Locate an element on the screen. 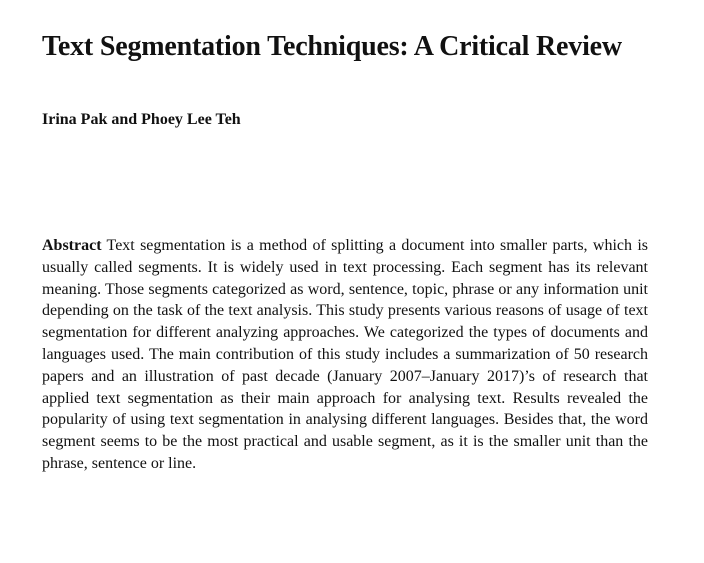  abstract-label: Abstract is located at coordinates (72, 245).